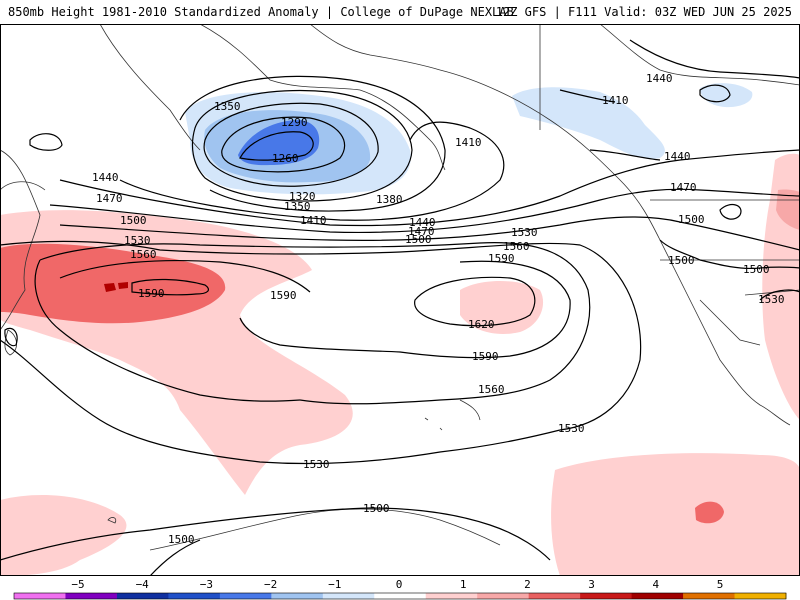  I want to click on max-positive-core-b, so click(123, 285).